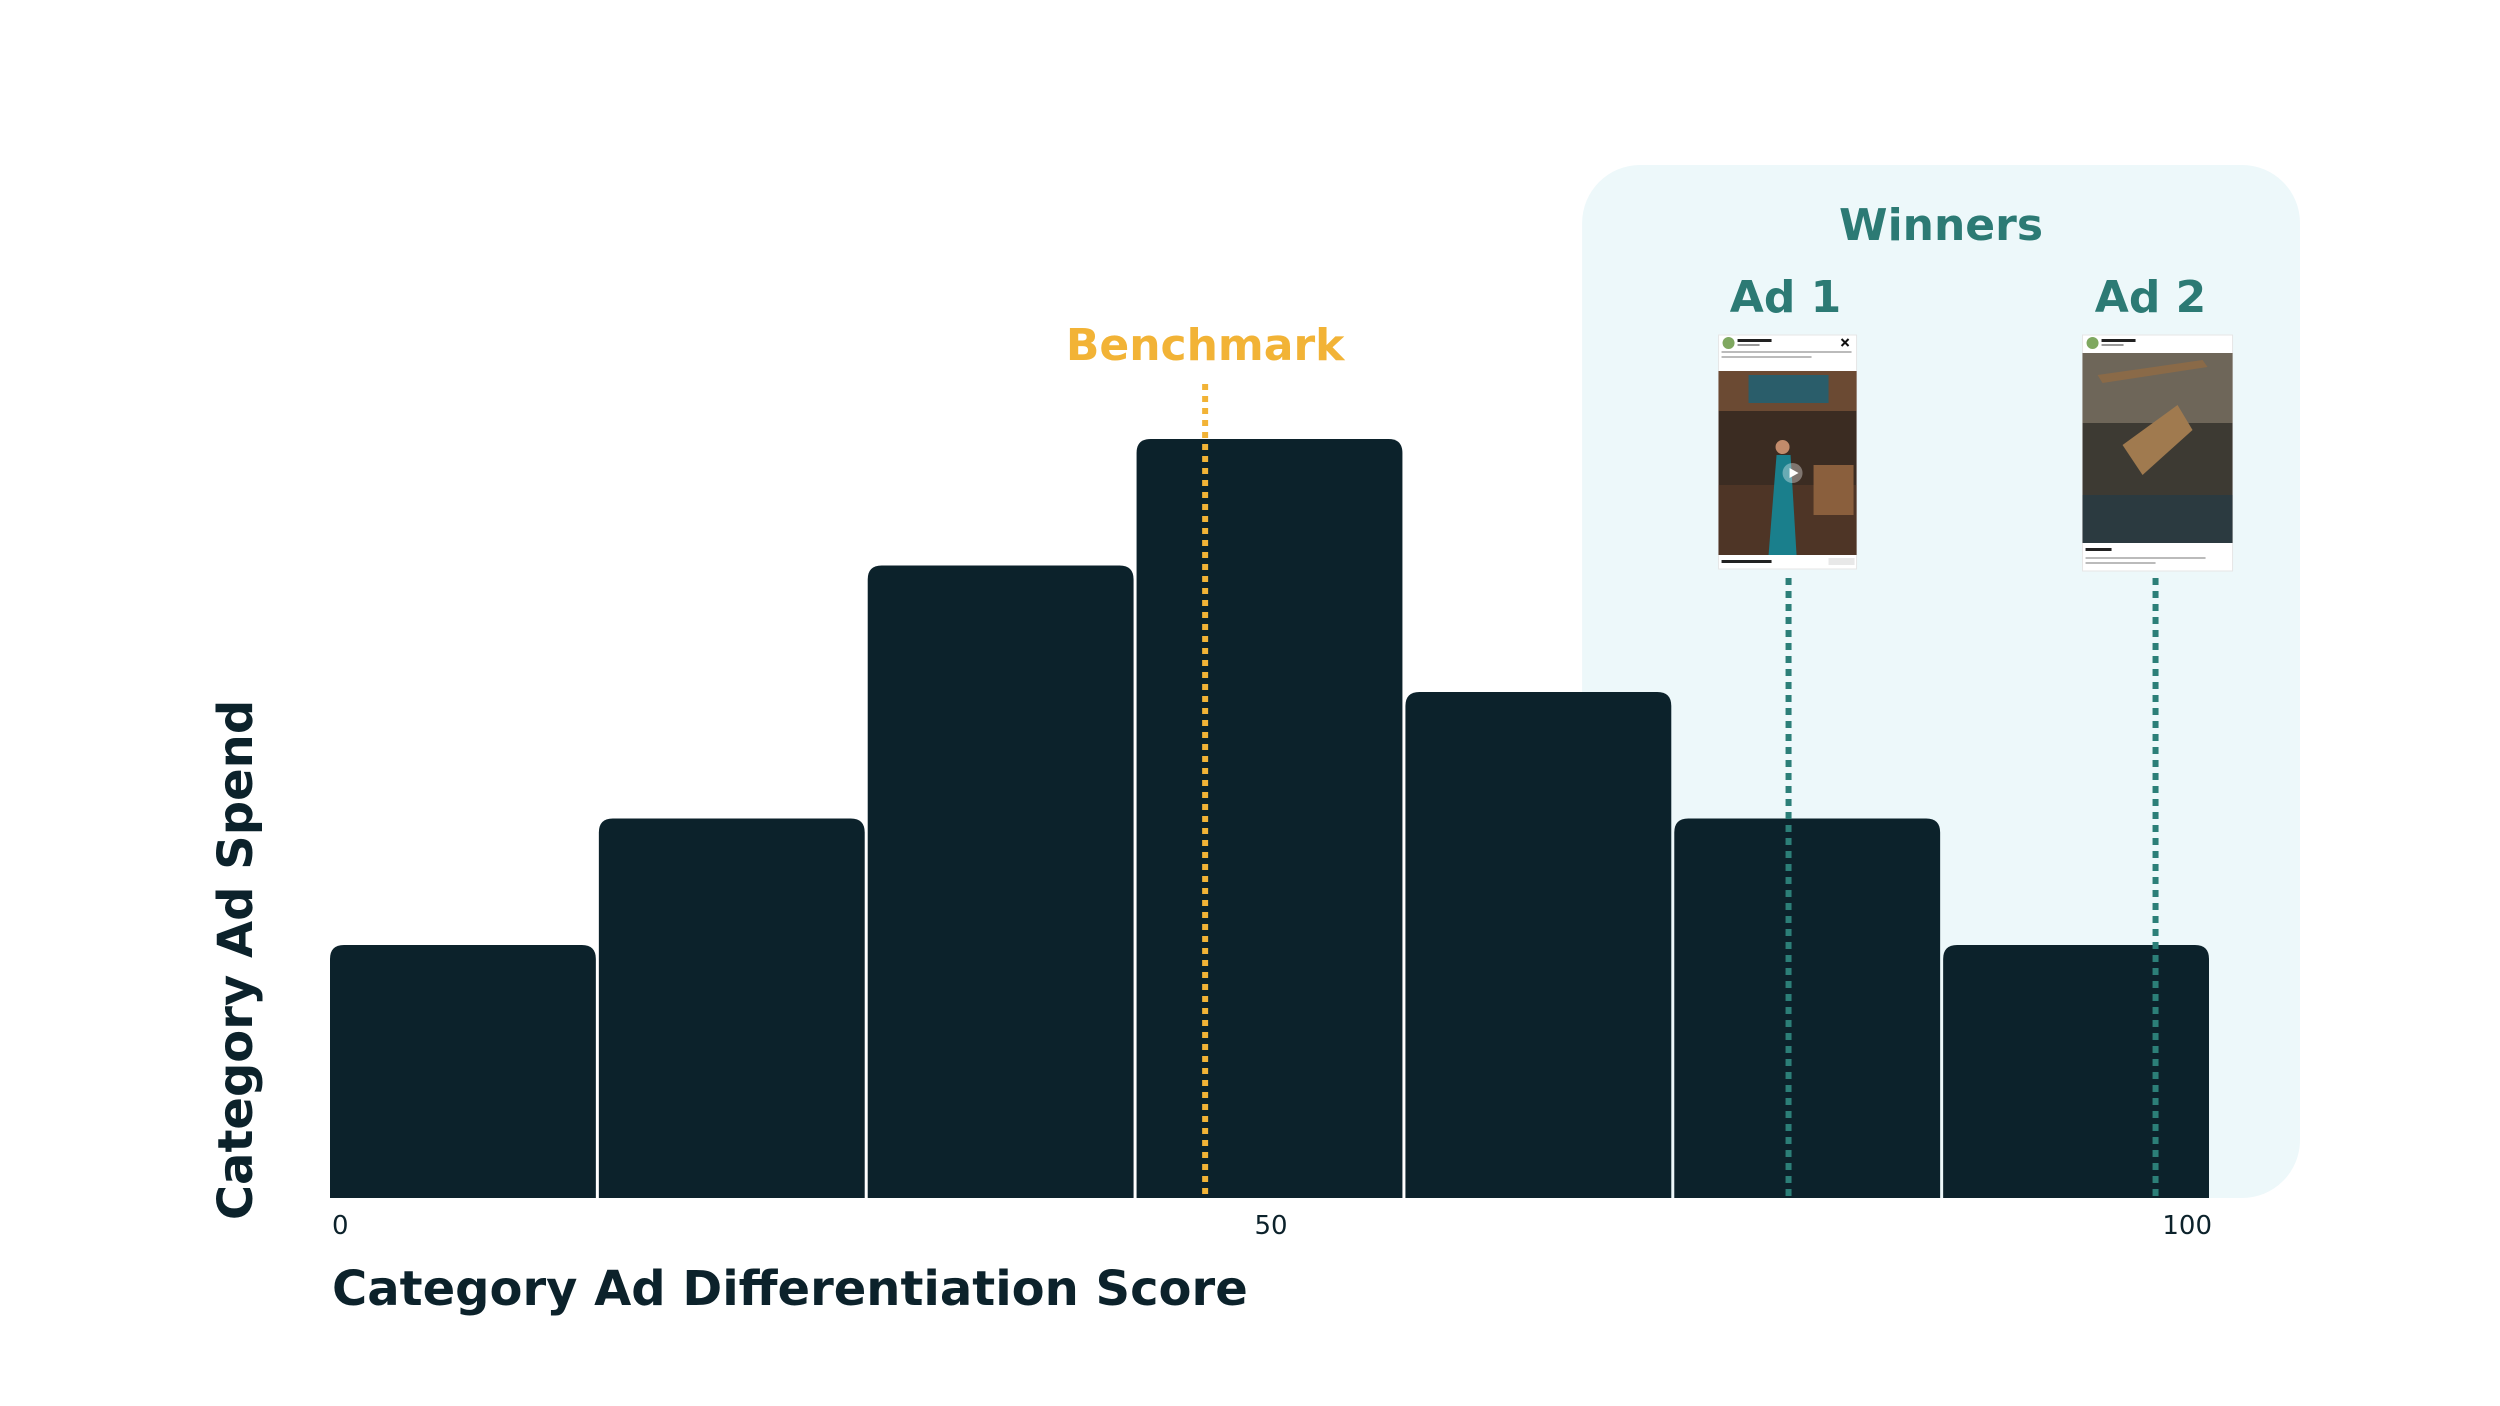 The image size is (2500, 1406). What do you see at coordinates (1845, 342) in the screenshot?
I see `close-icon` at bounding box center [1845, 342].